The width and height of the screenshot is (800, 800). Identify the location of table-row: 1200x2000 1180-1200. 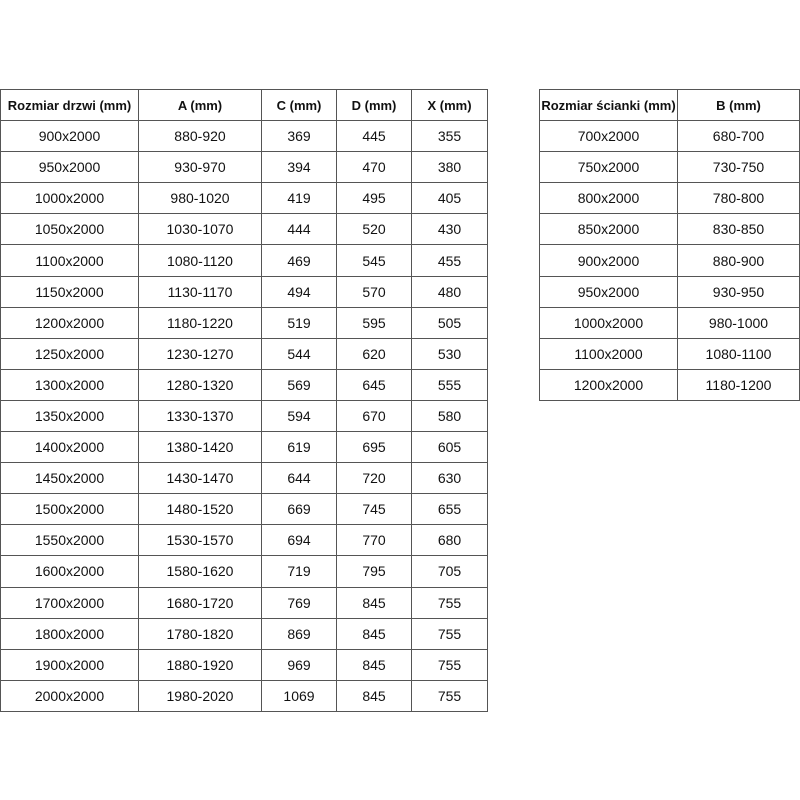
(669, 384).